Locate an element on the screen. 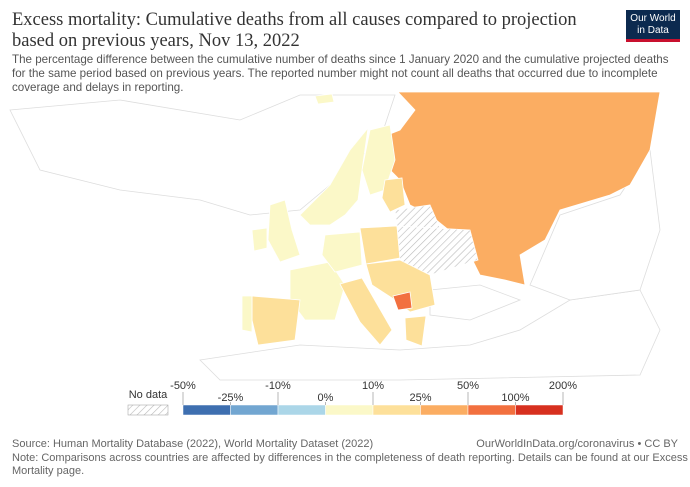  legend-label: 50% is located at coordinates (468, 386).